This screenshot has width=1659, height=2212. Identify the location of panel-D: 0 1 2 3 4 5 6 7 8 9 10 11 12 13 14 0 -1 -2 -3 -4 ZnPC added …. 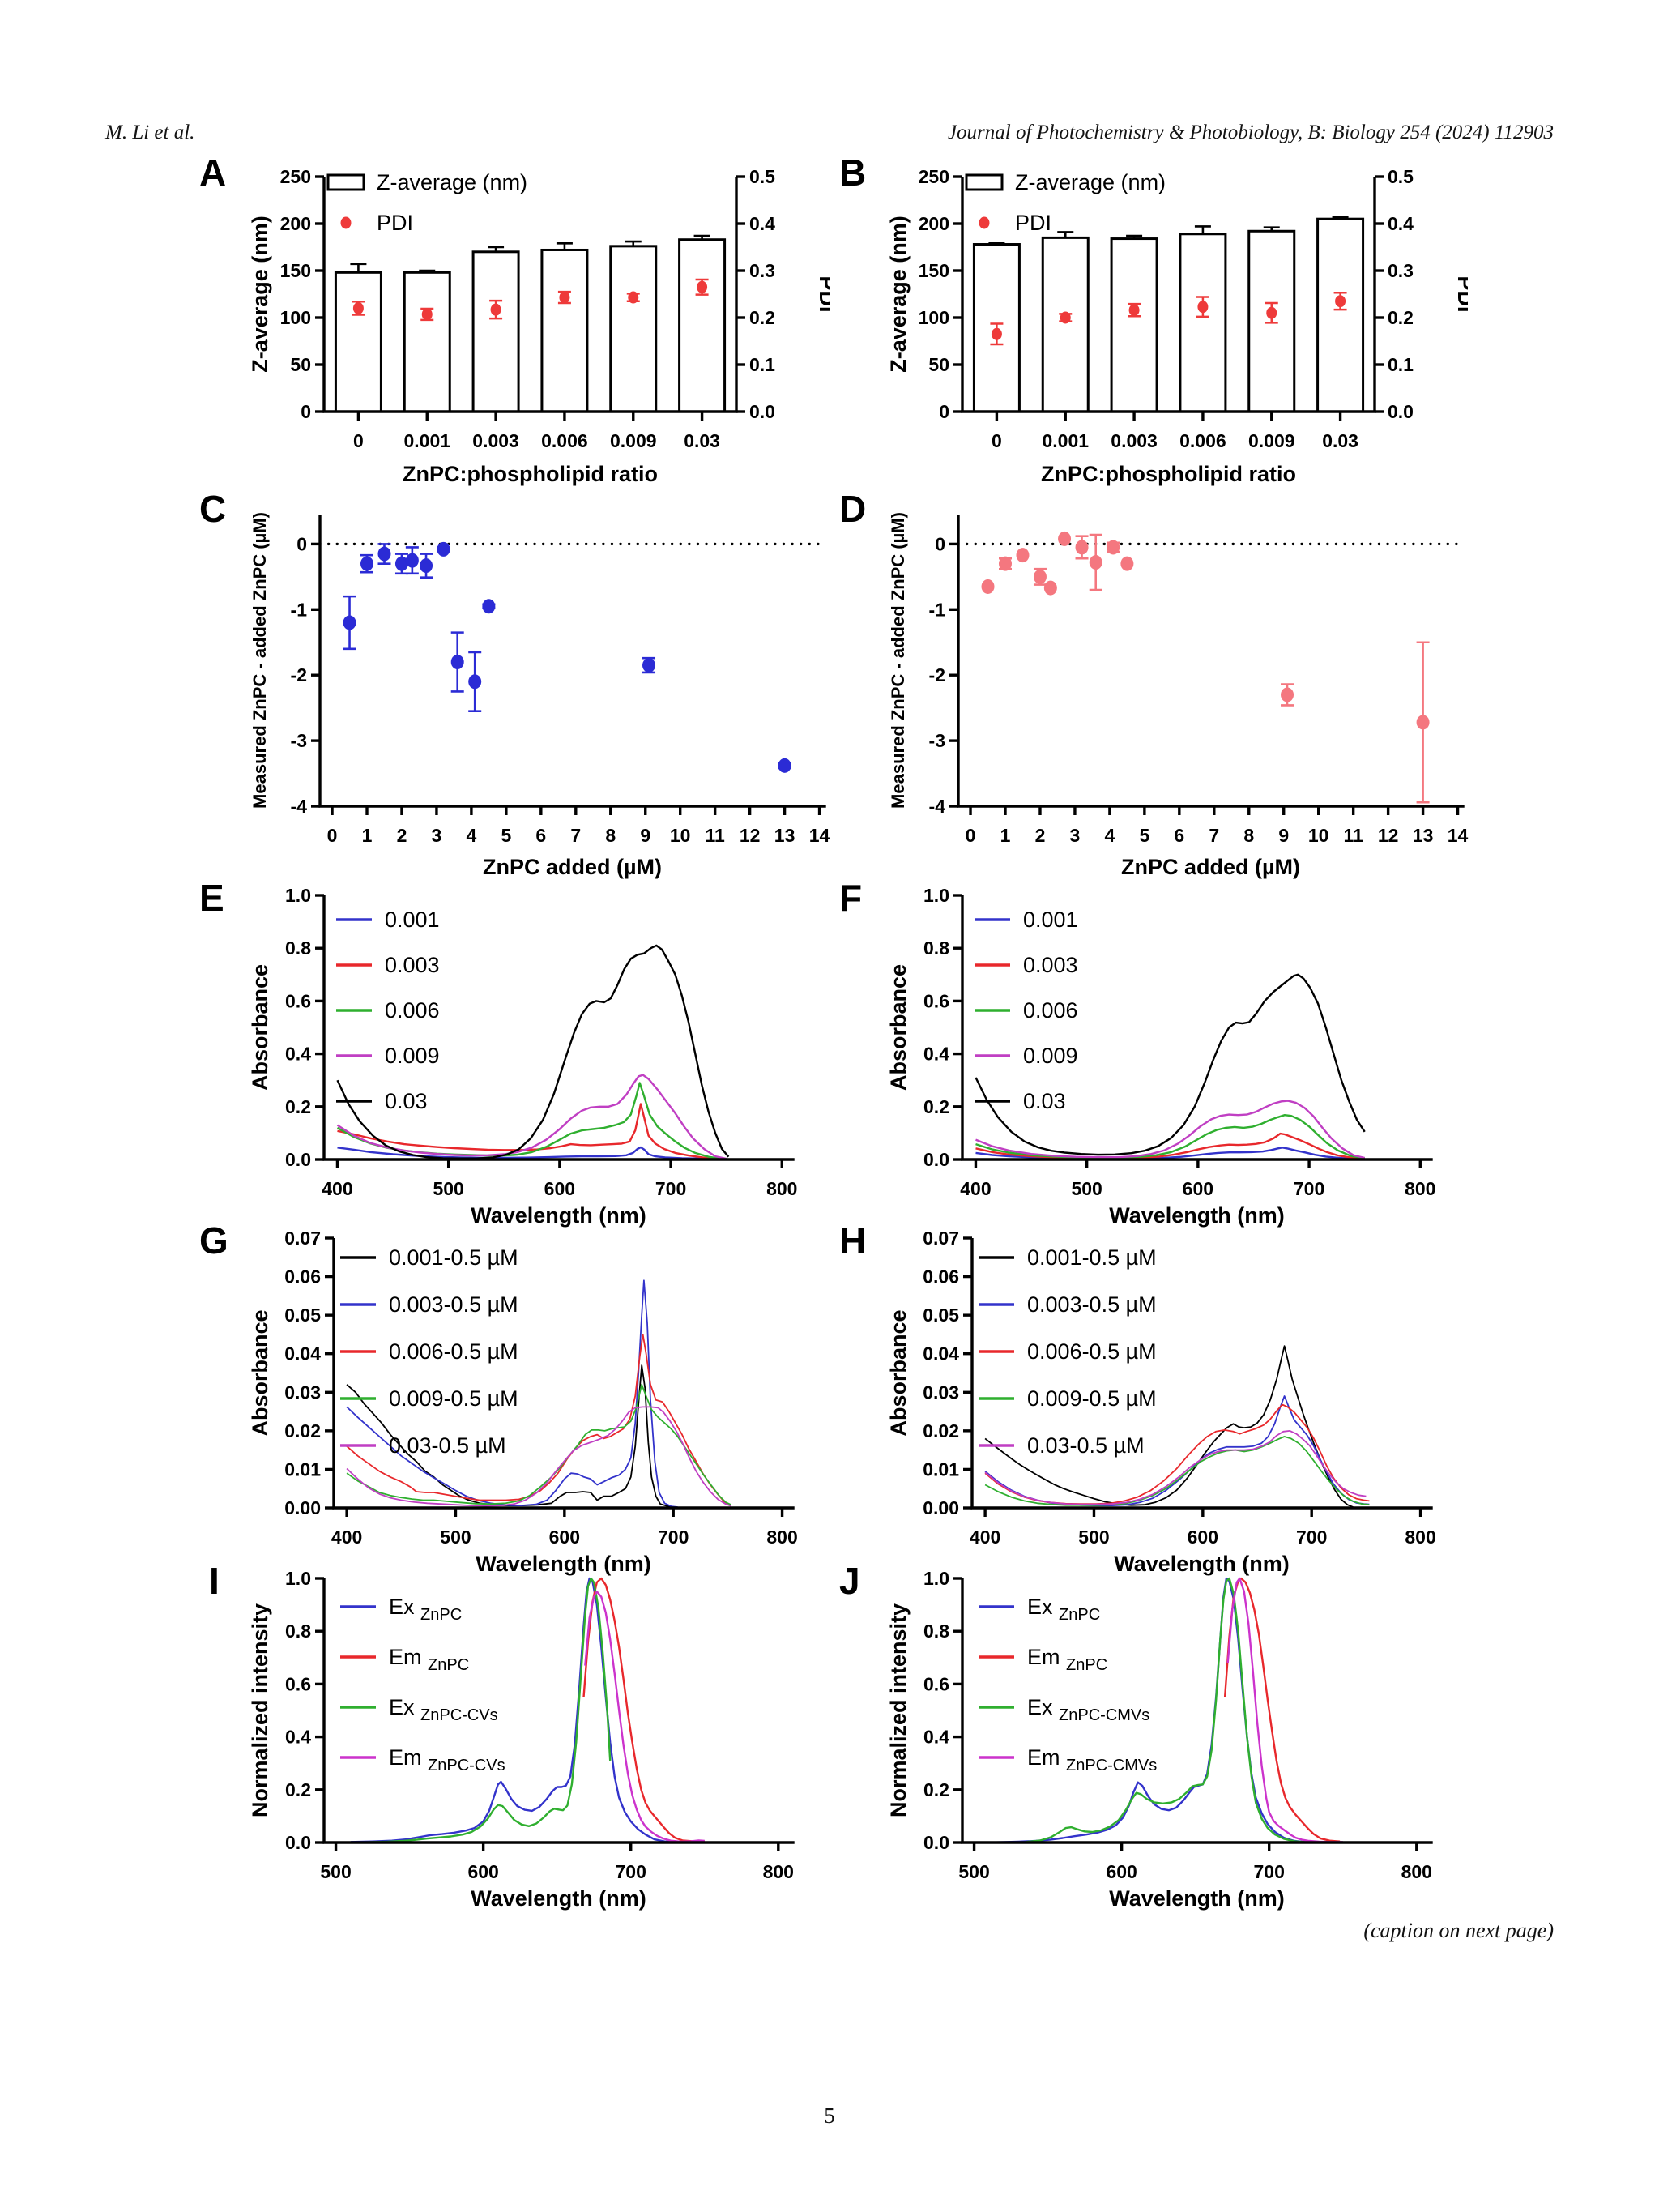
(1181, 690).